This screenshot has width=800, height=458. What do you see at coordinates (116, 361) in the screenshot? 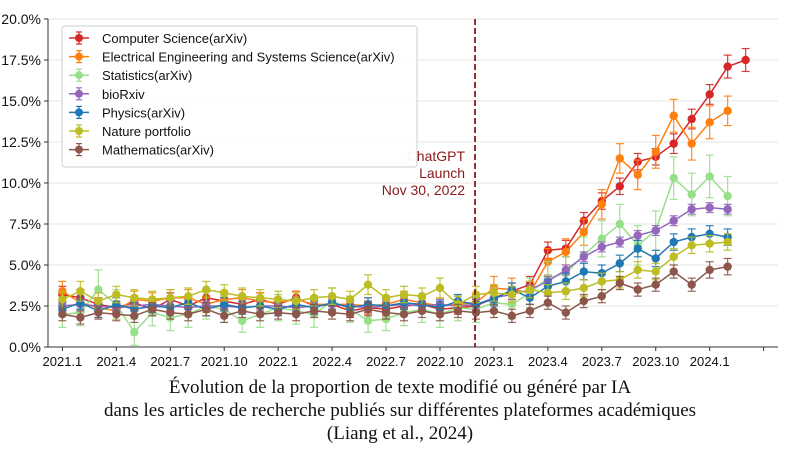
I see `x-tick-label: 2021.4` at bounding box center [116, 361].